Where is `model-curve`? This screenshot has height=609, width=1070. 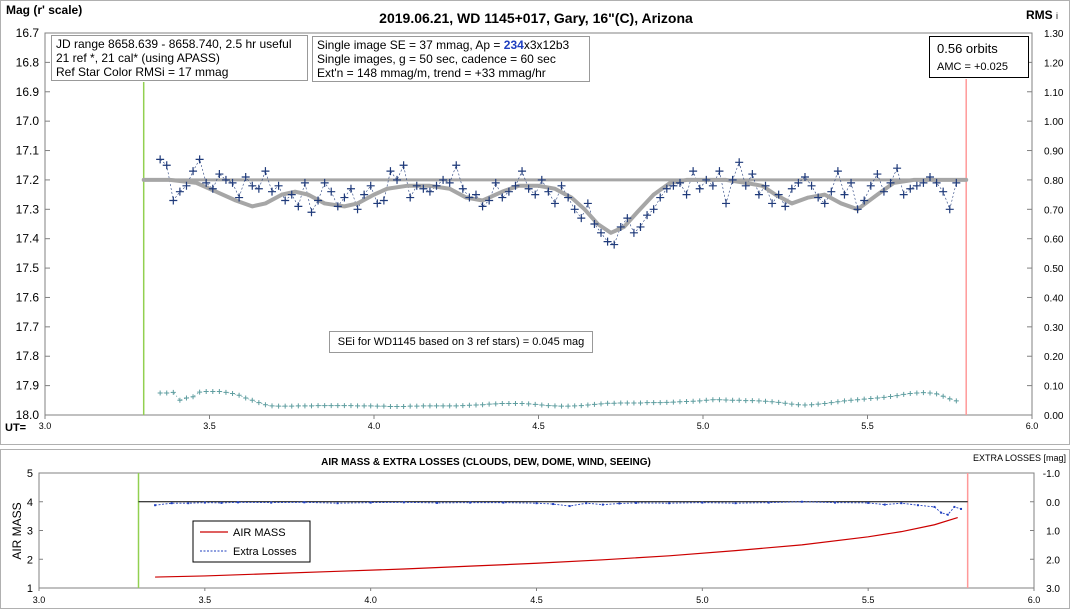
model-curve is located at coordinates (555, 206).